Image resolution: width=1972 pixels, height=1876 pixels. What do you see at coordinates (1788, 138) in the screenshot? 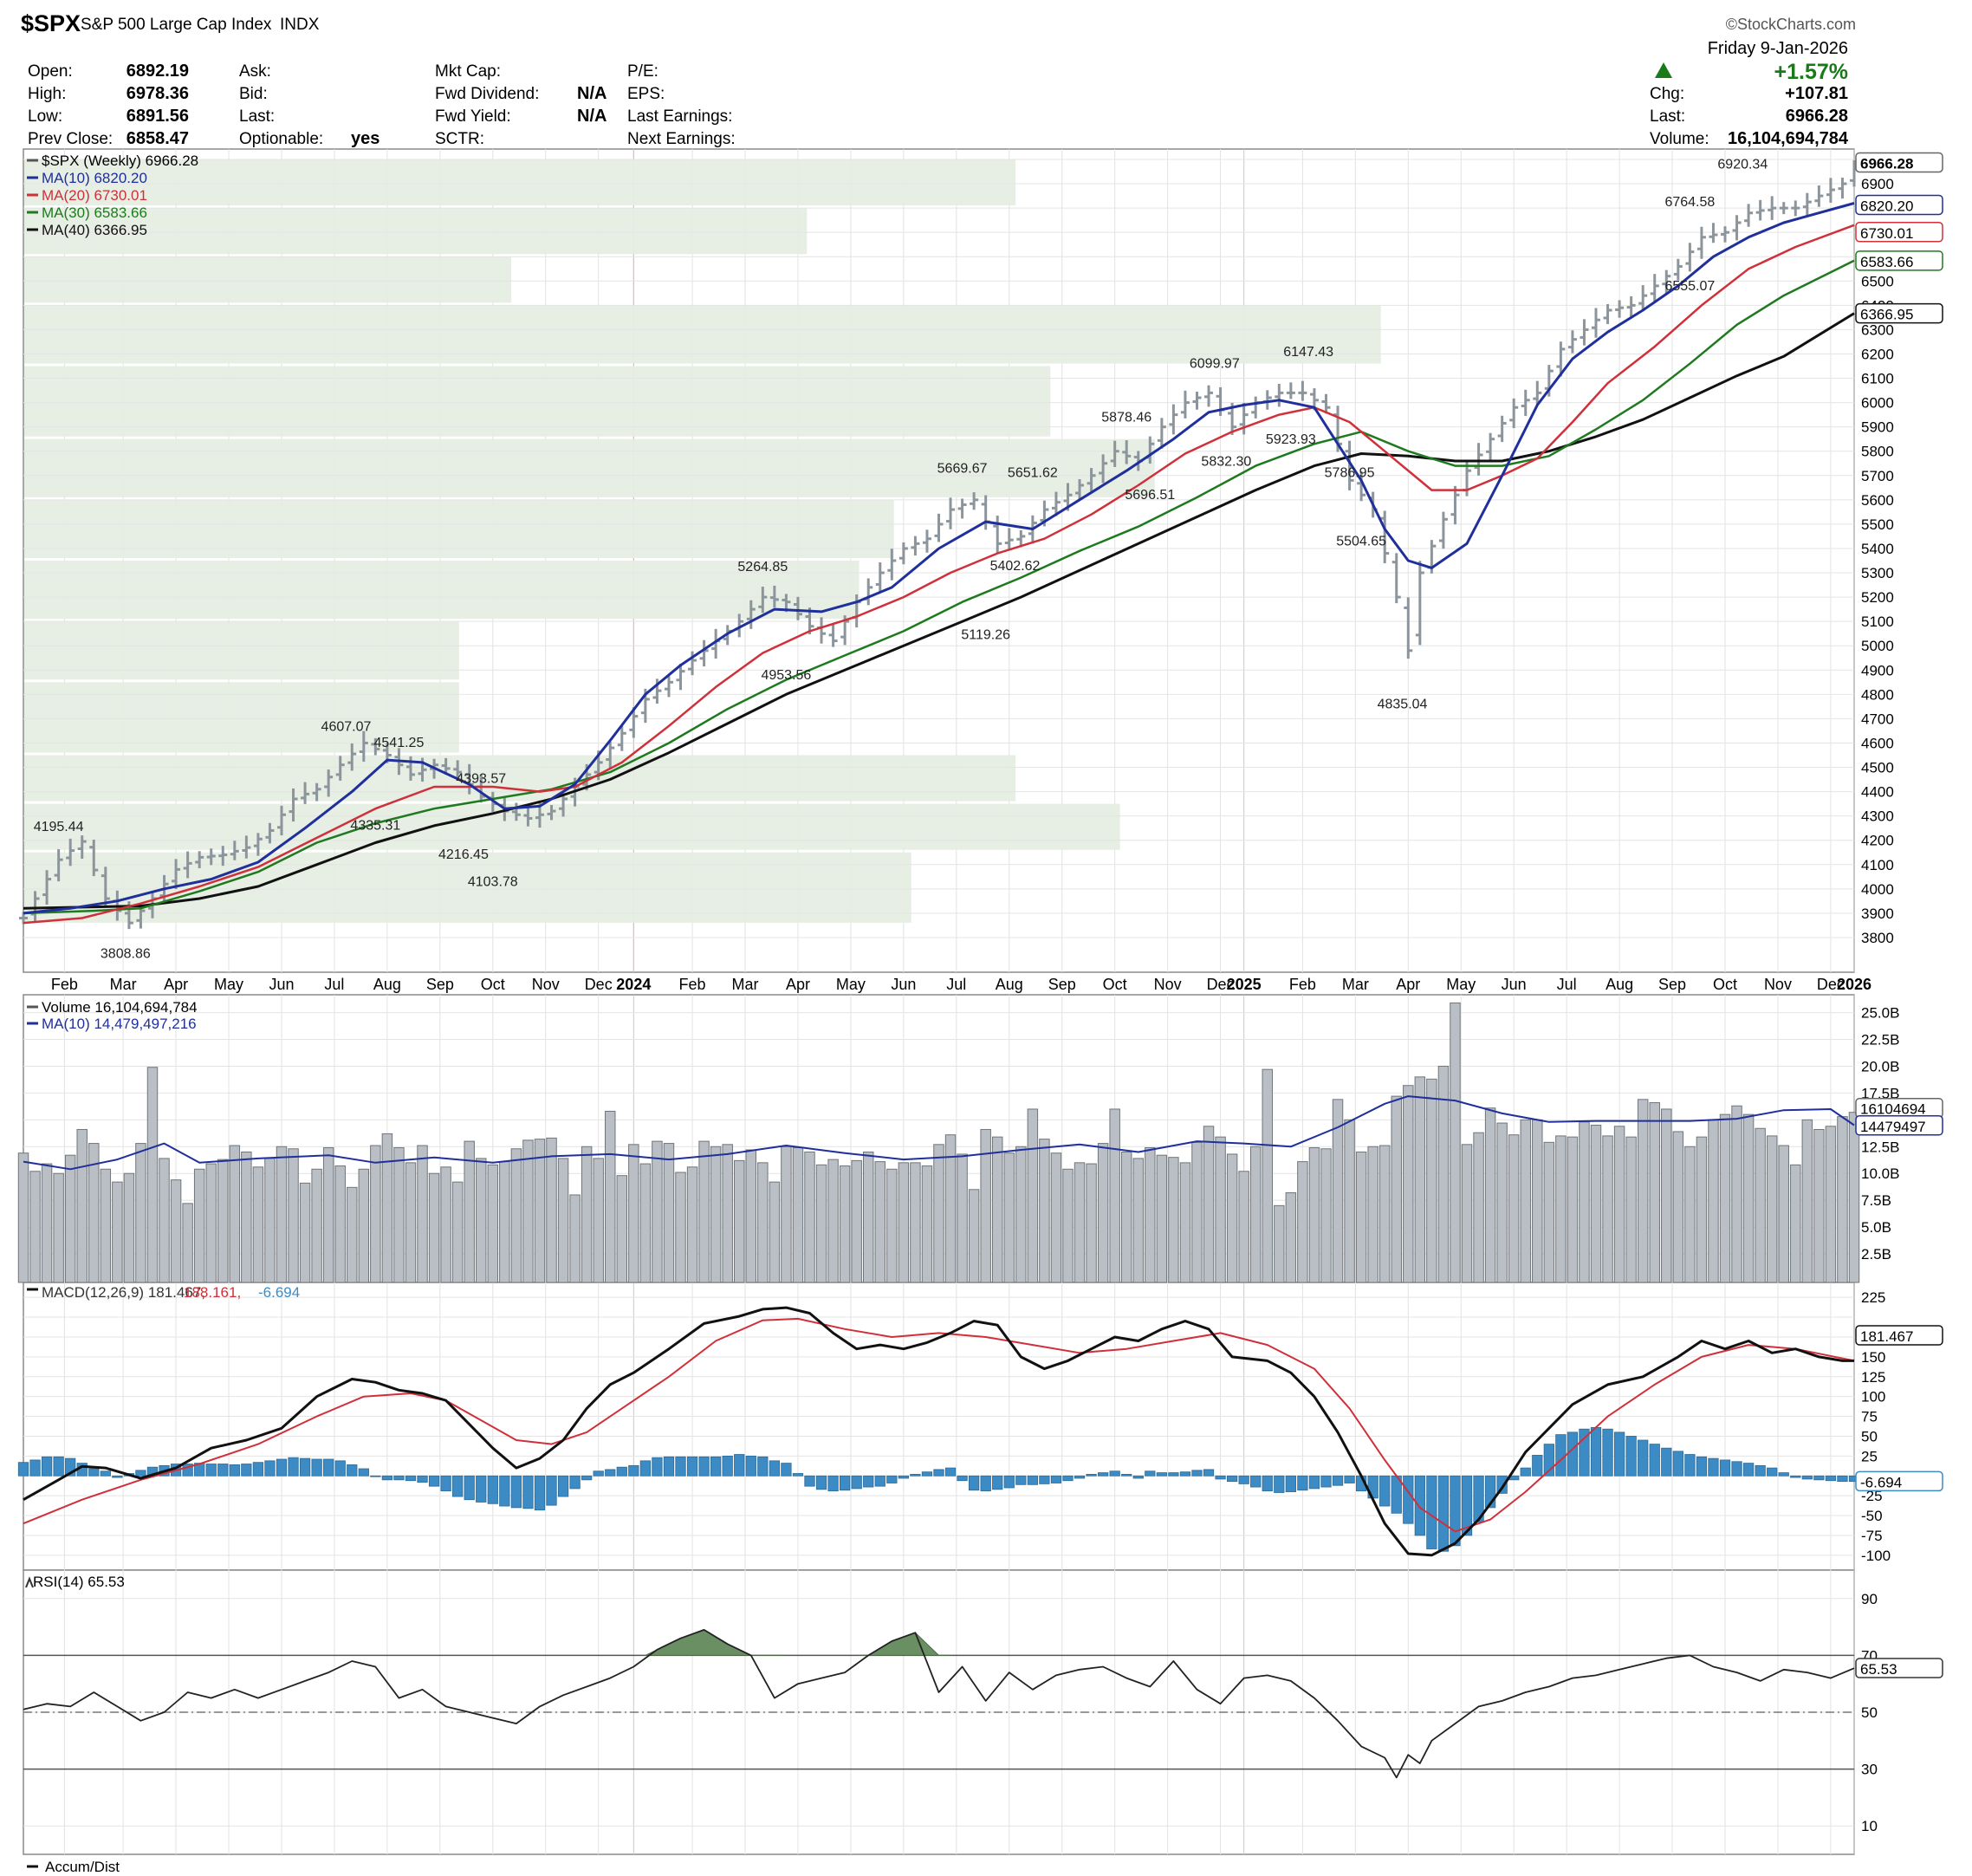
I see `volume-value: 16,104,694,784` at bounding box center [1788, 138].